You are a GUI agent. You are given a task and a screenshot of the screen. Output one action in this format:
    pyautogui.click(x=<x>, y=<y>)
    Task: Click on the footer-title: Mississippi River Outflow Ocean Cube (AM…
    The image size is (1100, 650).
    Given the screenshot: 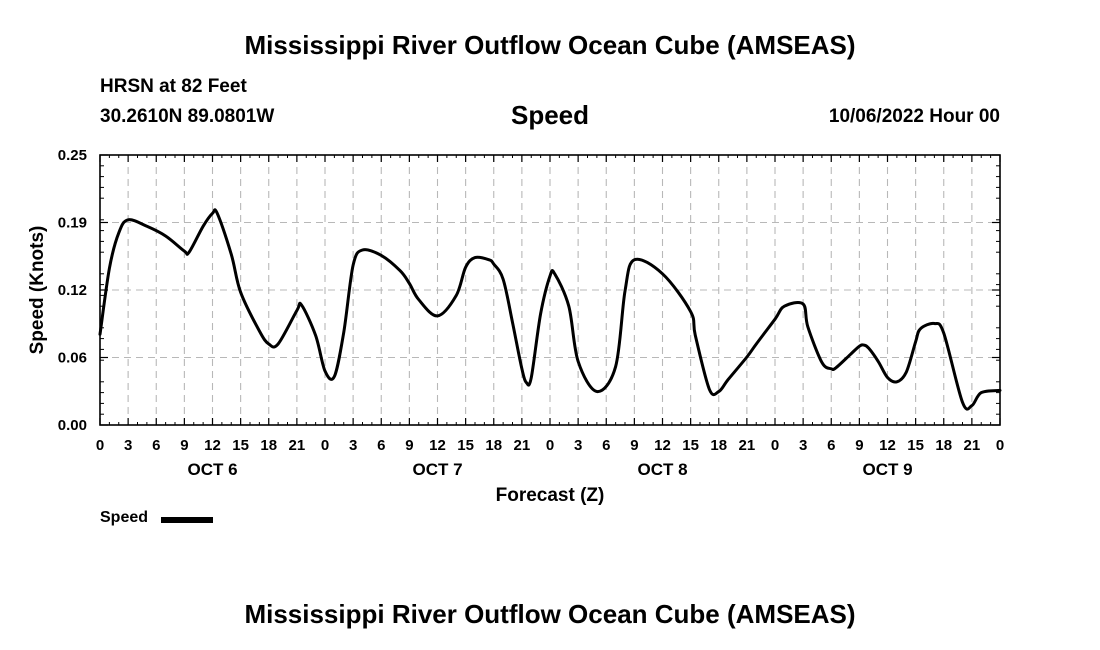 What is the action you would take?
    pyautogui.click(x=550, y=614)
    